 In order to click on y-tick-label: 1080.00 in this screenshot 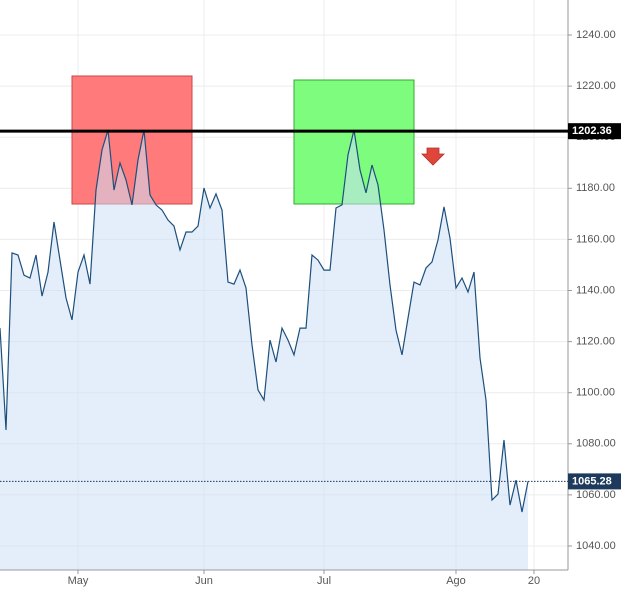, I will do `click(596, 444)`.